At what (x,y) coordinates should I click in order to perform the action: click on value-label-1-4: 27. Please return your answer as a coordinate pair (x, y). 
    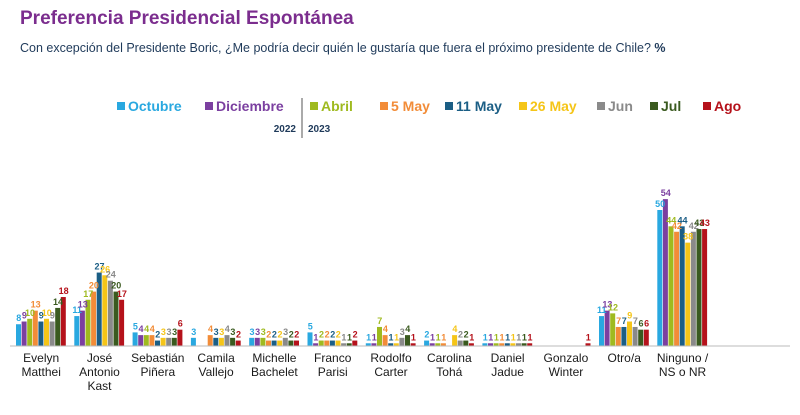
    Looking at the image, I should click on (99, 267).